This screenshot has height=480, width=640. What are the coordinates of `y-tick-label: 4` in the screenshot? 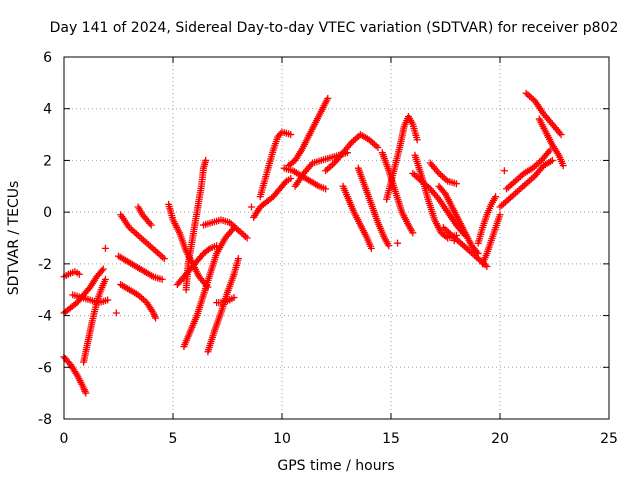 It's located at (47, 110).